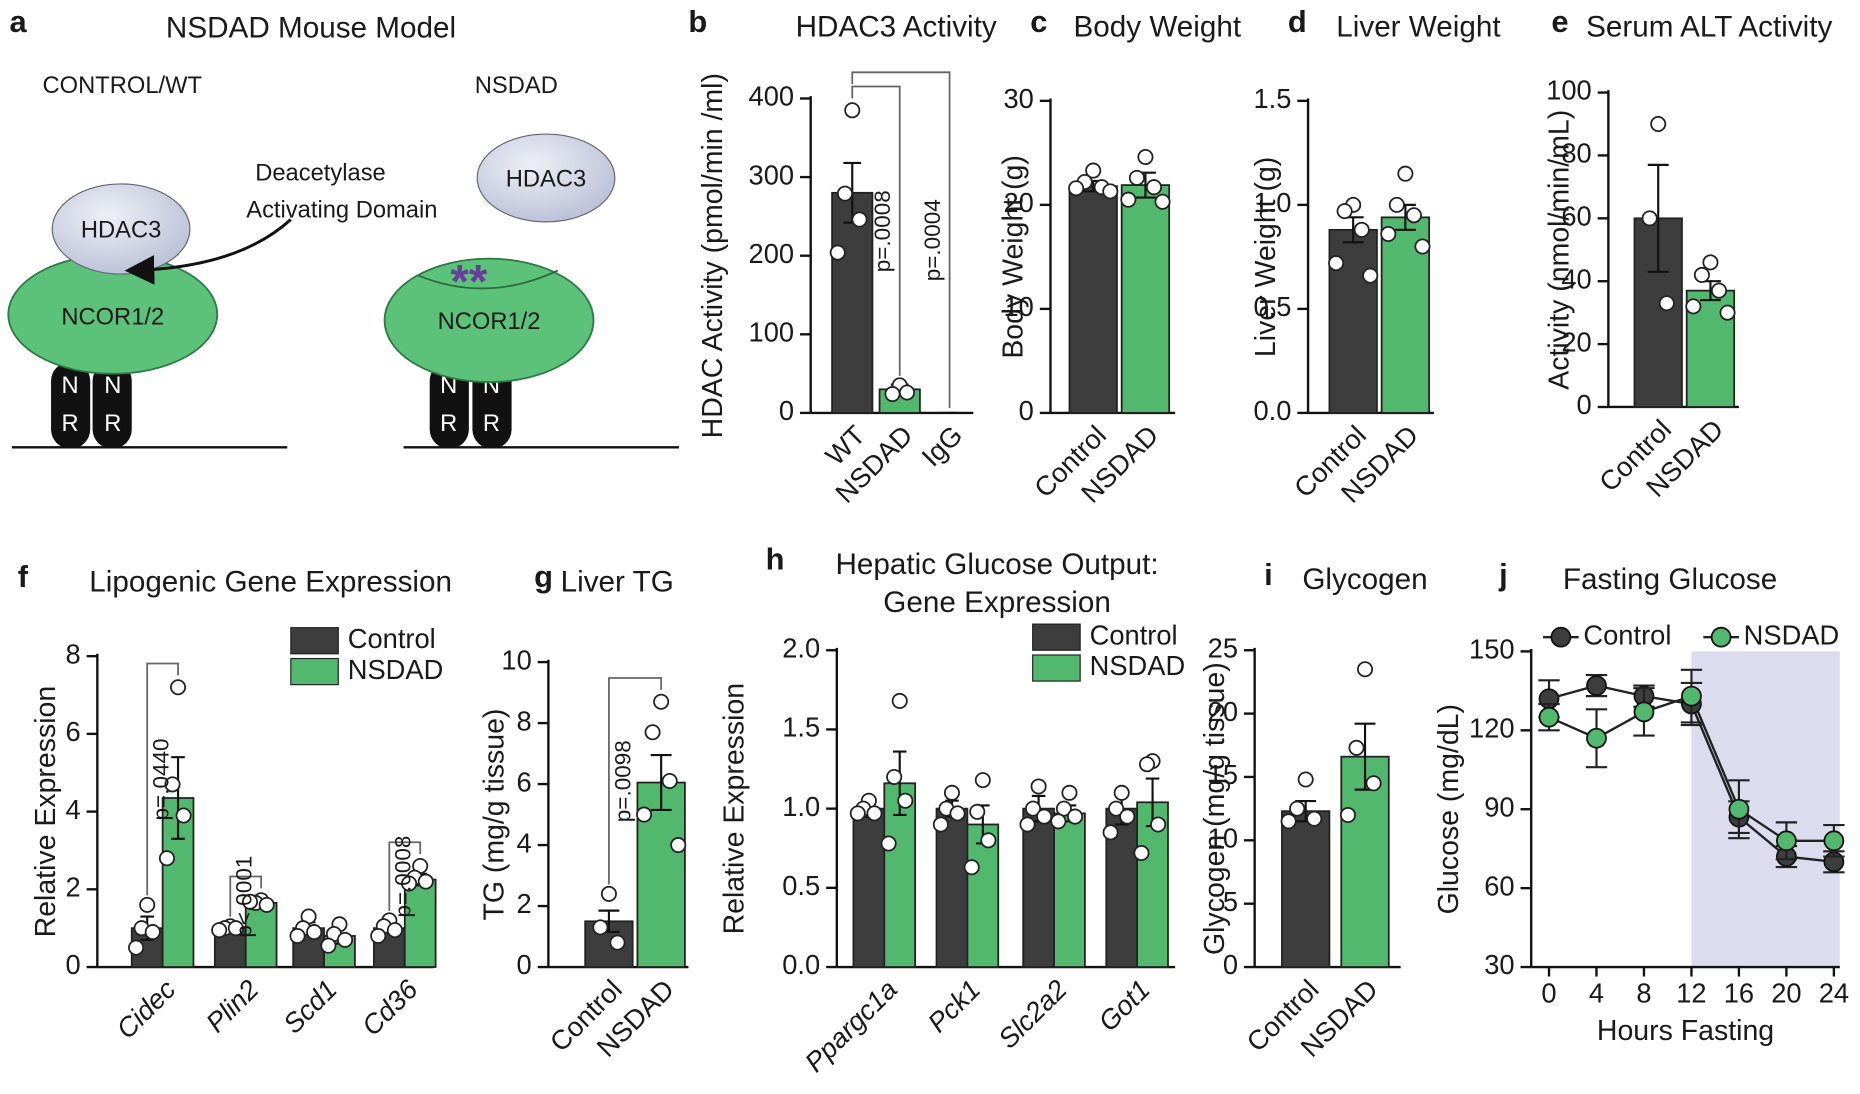 This screenshot has width=1860, height=1094. What do you see at coordinates (1561, 637) in the screenshot?
I see `legend-marker` at bounding box center [1561, 637].